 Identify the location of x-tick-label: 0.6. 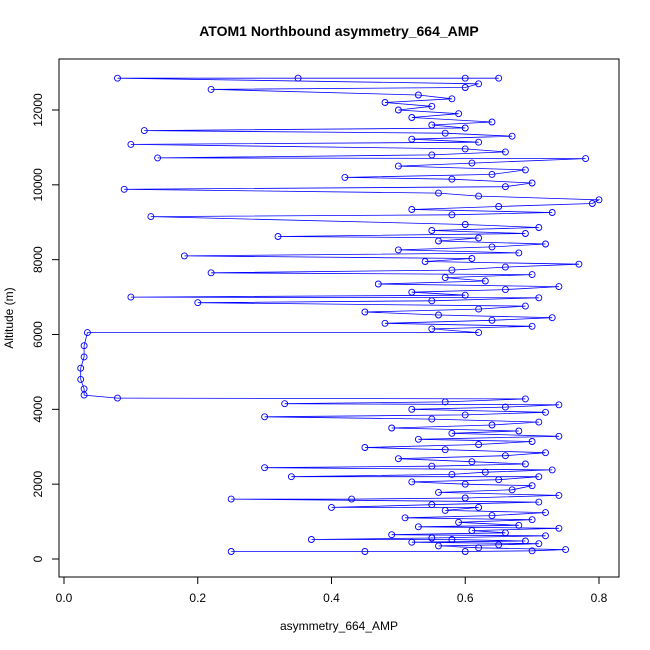
(465, 598).